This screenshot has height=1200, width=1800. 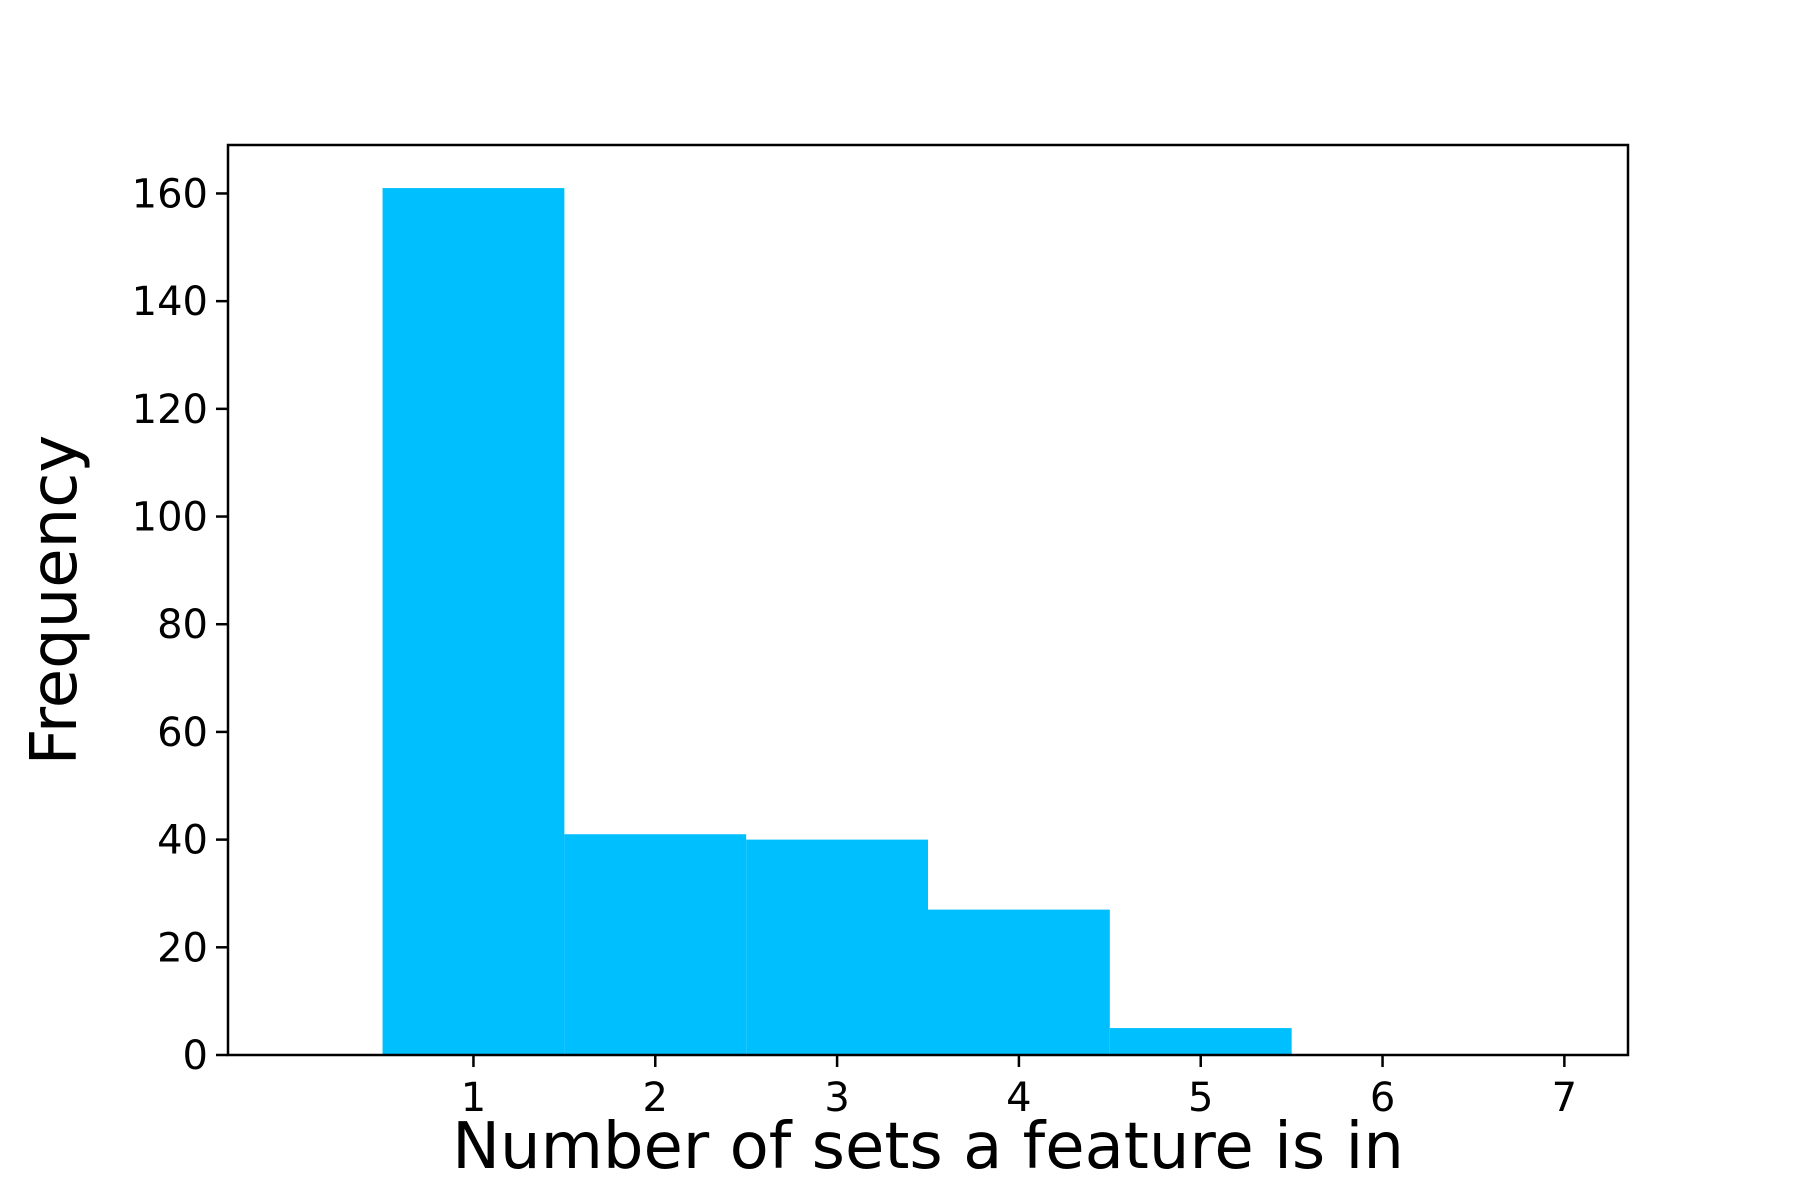 What do you see at coordinates (1200, 1098) in the screenshot?
I see `x-tick-label-5: 5` at bounding box center [1200, 1098].